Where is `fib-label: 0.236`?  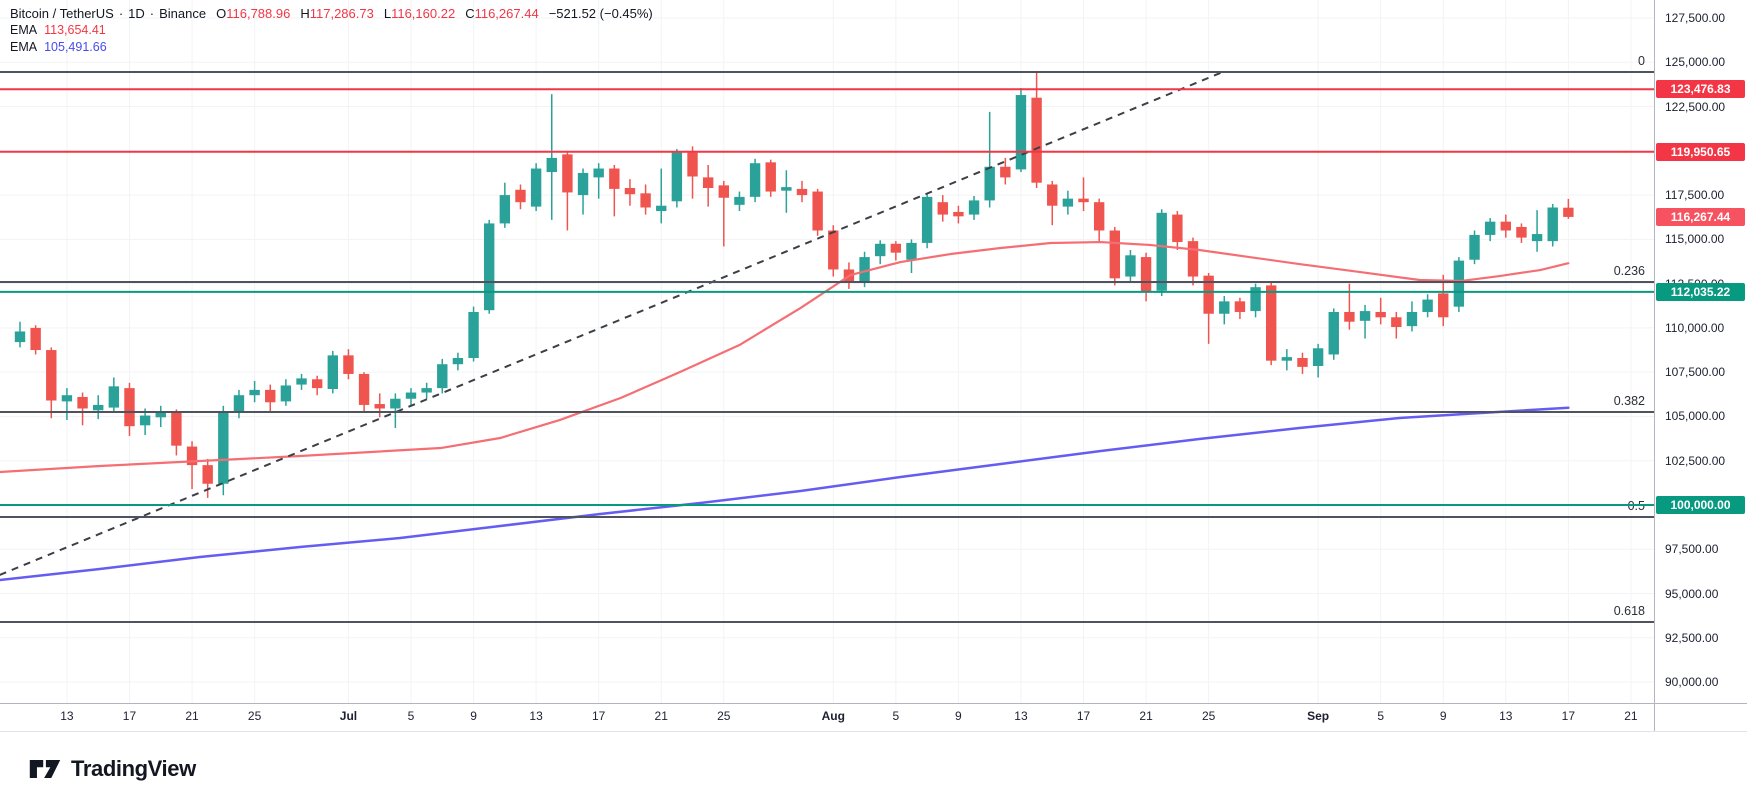
fib-label: 0.236 is located at coordinates (1629, 271).